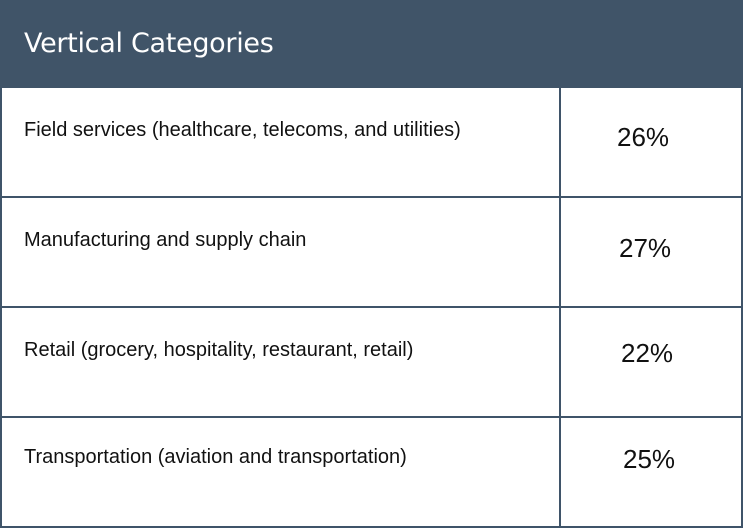 The width and height of the screenshot is (743, 528). What do you see at coordinates (165, 240) in the screenshot?
I see `category-label: Manufacturing and supply chain` at bounding box center [165, 240].